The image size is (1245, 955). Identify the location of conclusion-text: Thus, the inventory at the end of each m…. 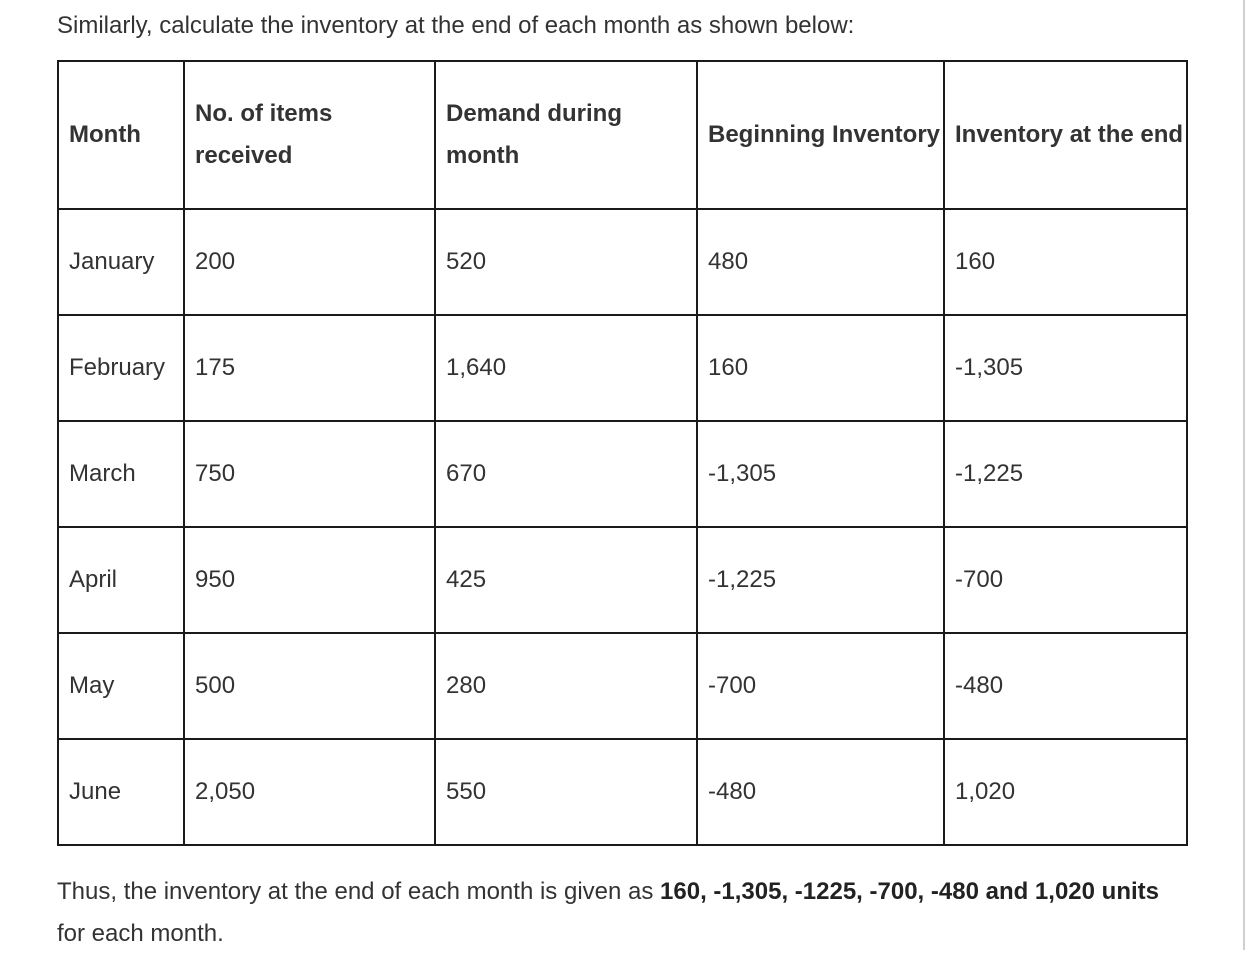
(622, 913).